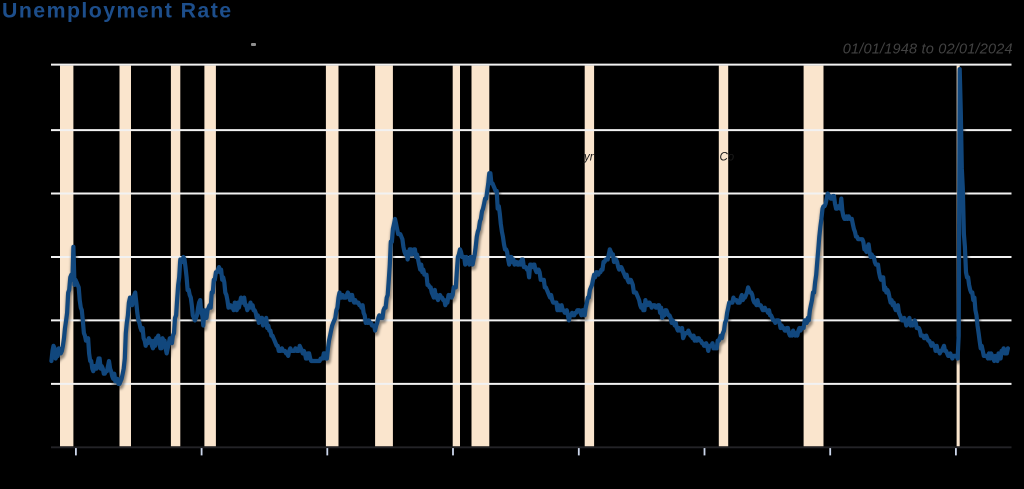  I want to click on svg-text: Unemployment Rate, so click(117, 11).